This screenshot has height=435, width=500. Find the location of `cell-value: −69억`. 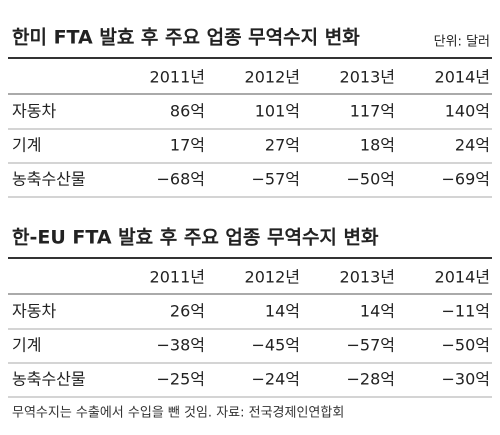

cell-value: −69억 is located at coordinates (466, 179).